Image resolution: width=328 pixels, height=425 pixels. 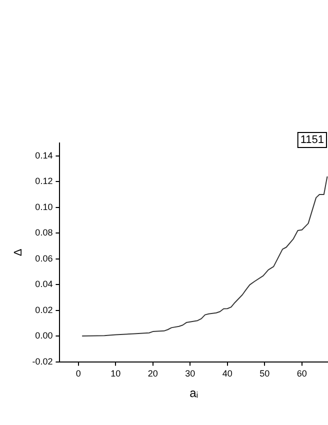 What do you see at coordinates (194, 393) in the screenshot?
I see `x-axis-title: aᵢ` at bounding box center [194, 393].